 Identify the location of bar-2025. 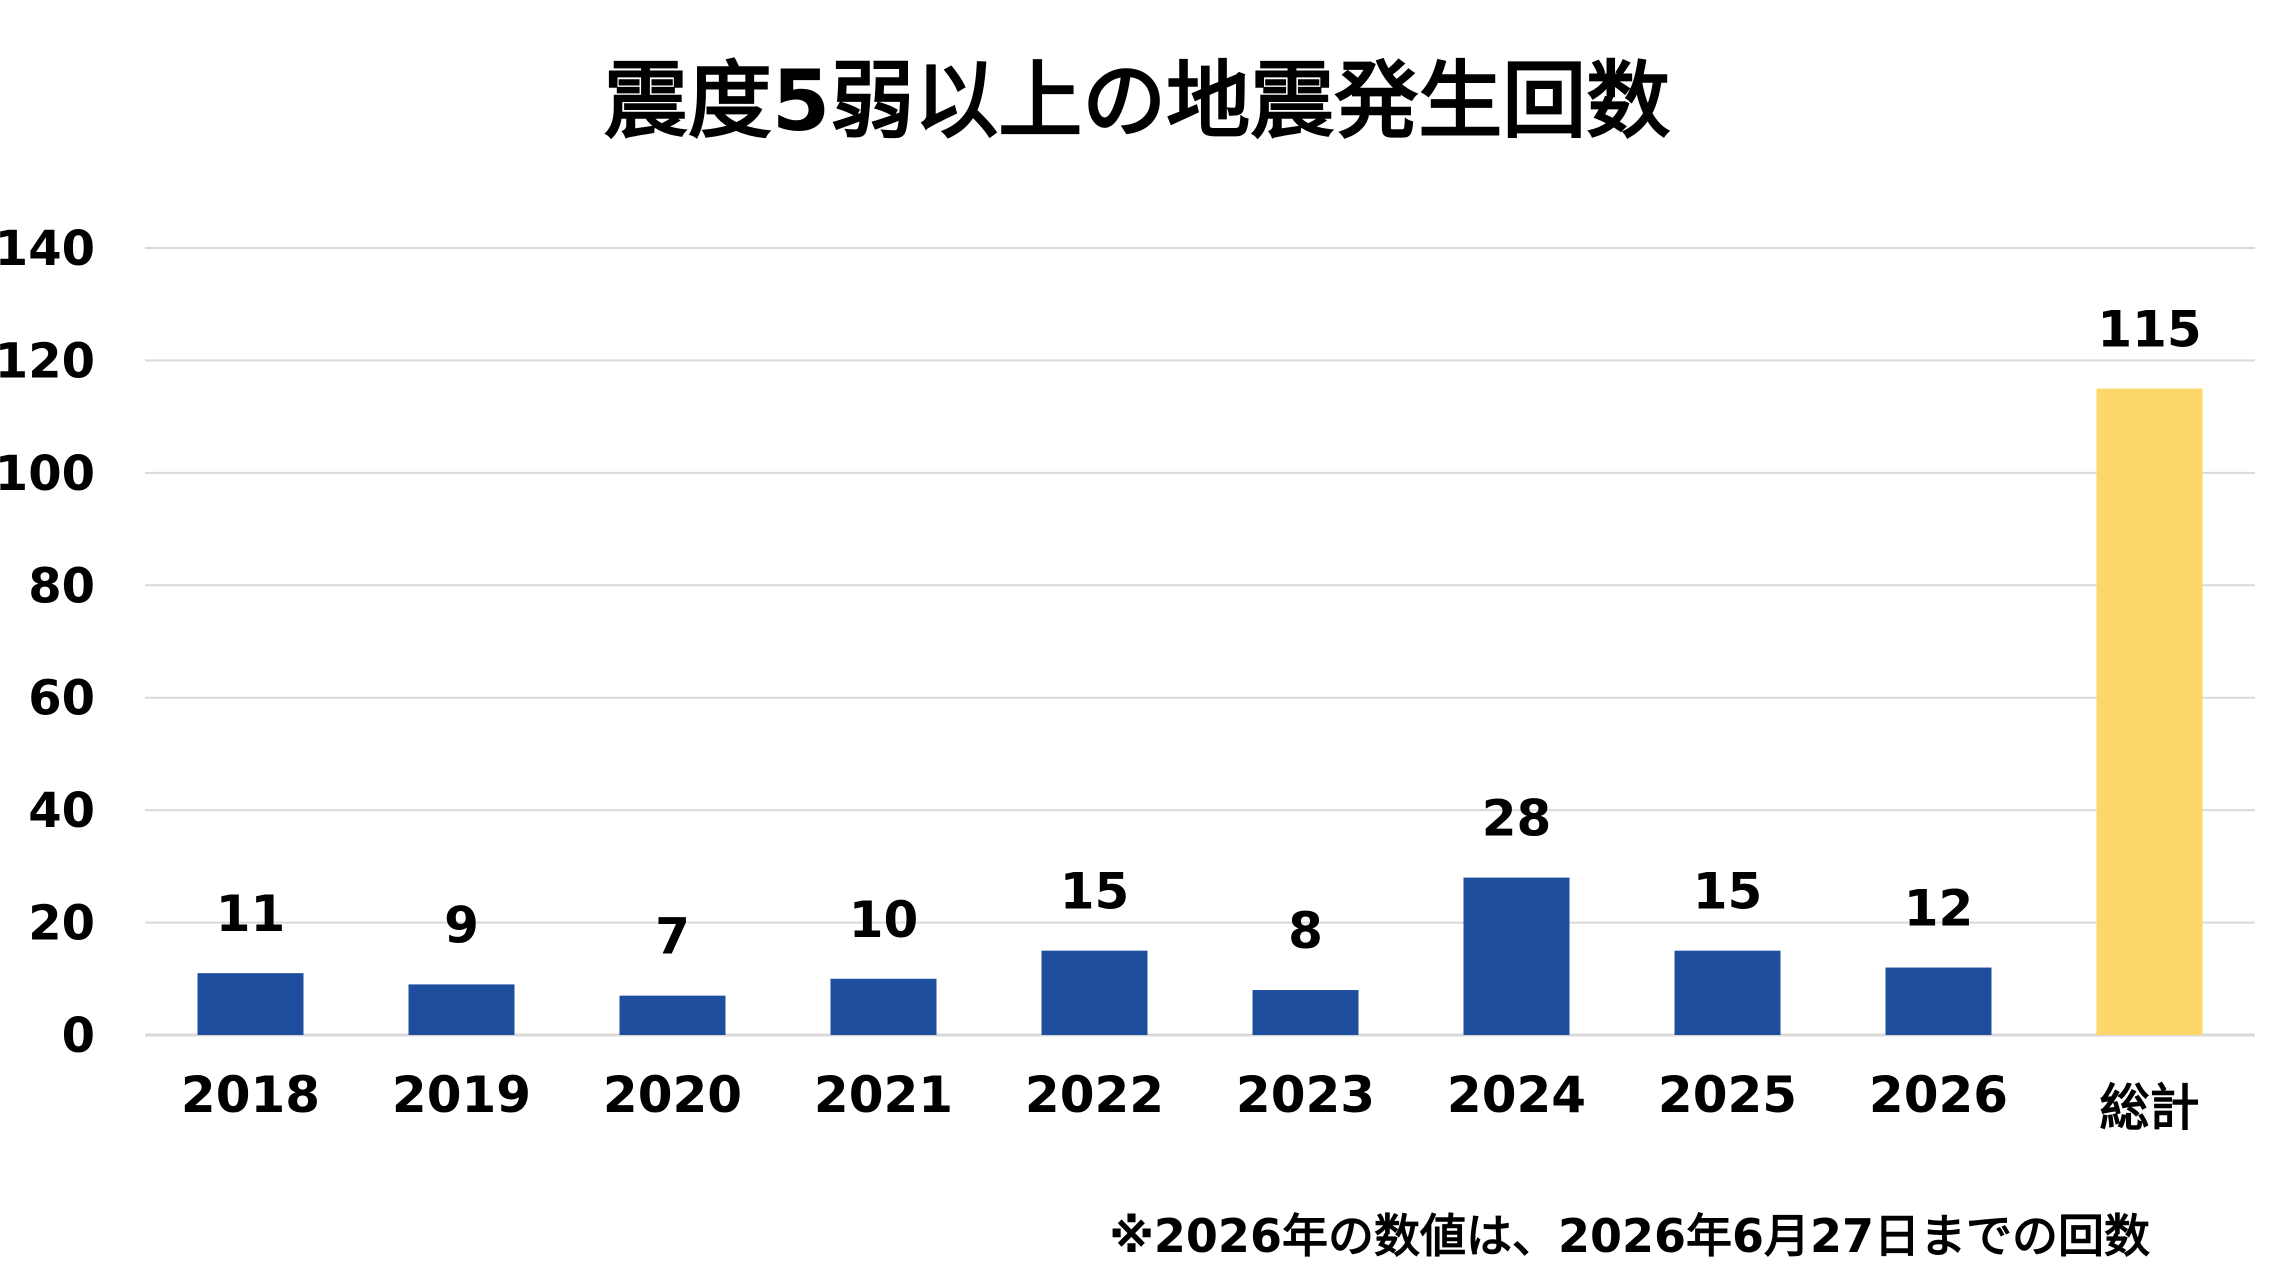
(1727, 992).